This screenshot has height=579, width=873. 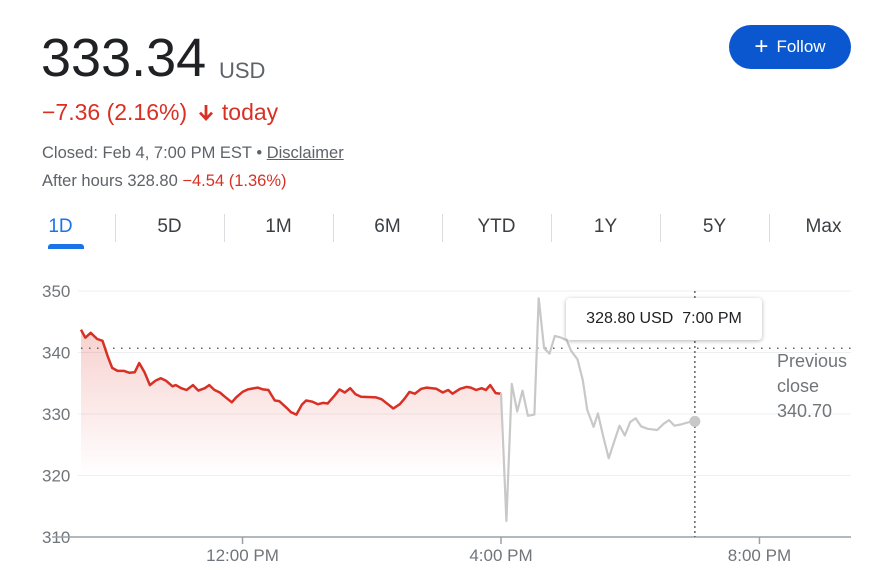 I want to click on tab-1y: 1Y, so click(x=605, y=226).